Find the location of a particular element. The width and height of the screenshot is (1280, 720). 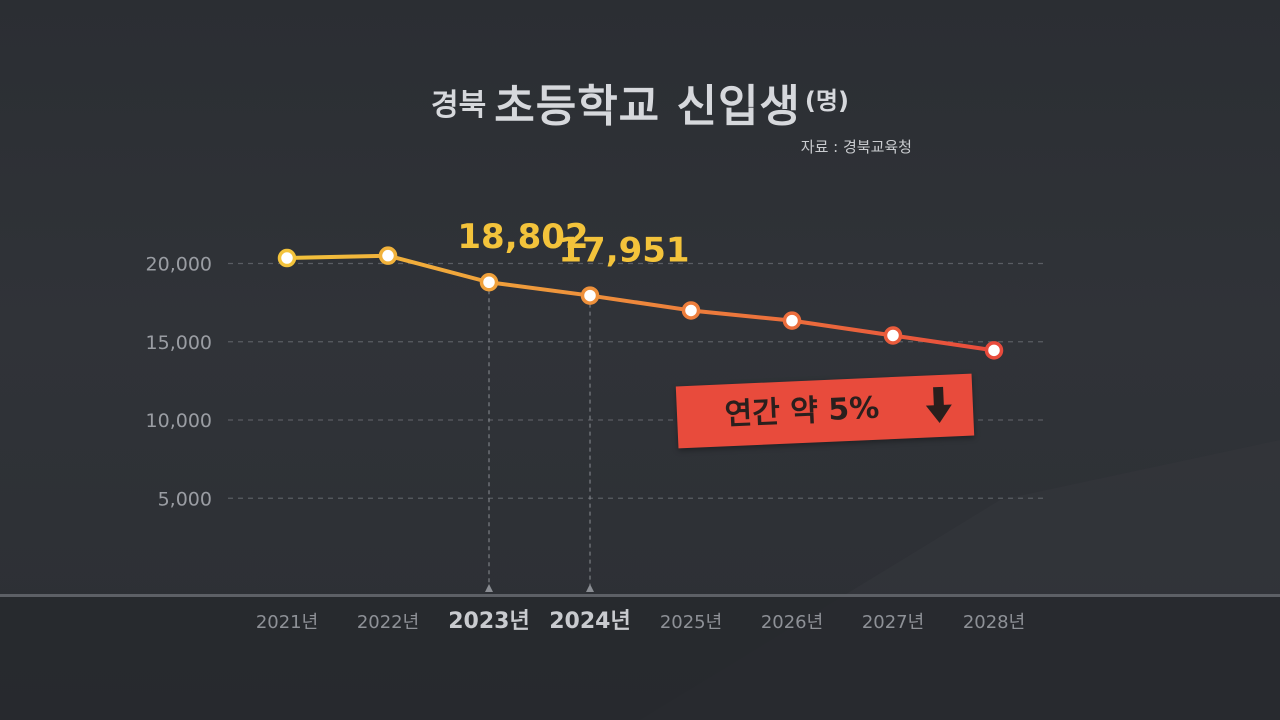

x-tick-label: 2025년 is located at coordinates (691, 622).